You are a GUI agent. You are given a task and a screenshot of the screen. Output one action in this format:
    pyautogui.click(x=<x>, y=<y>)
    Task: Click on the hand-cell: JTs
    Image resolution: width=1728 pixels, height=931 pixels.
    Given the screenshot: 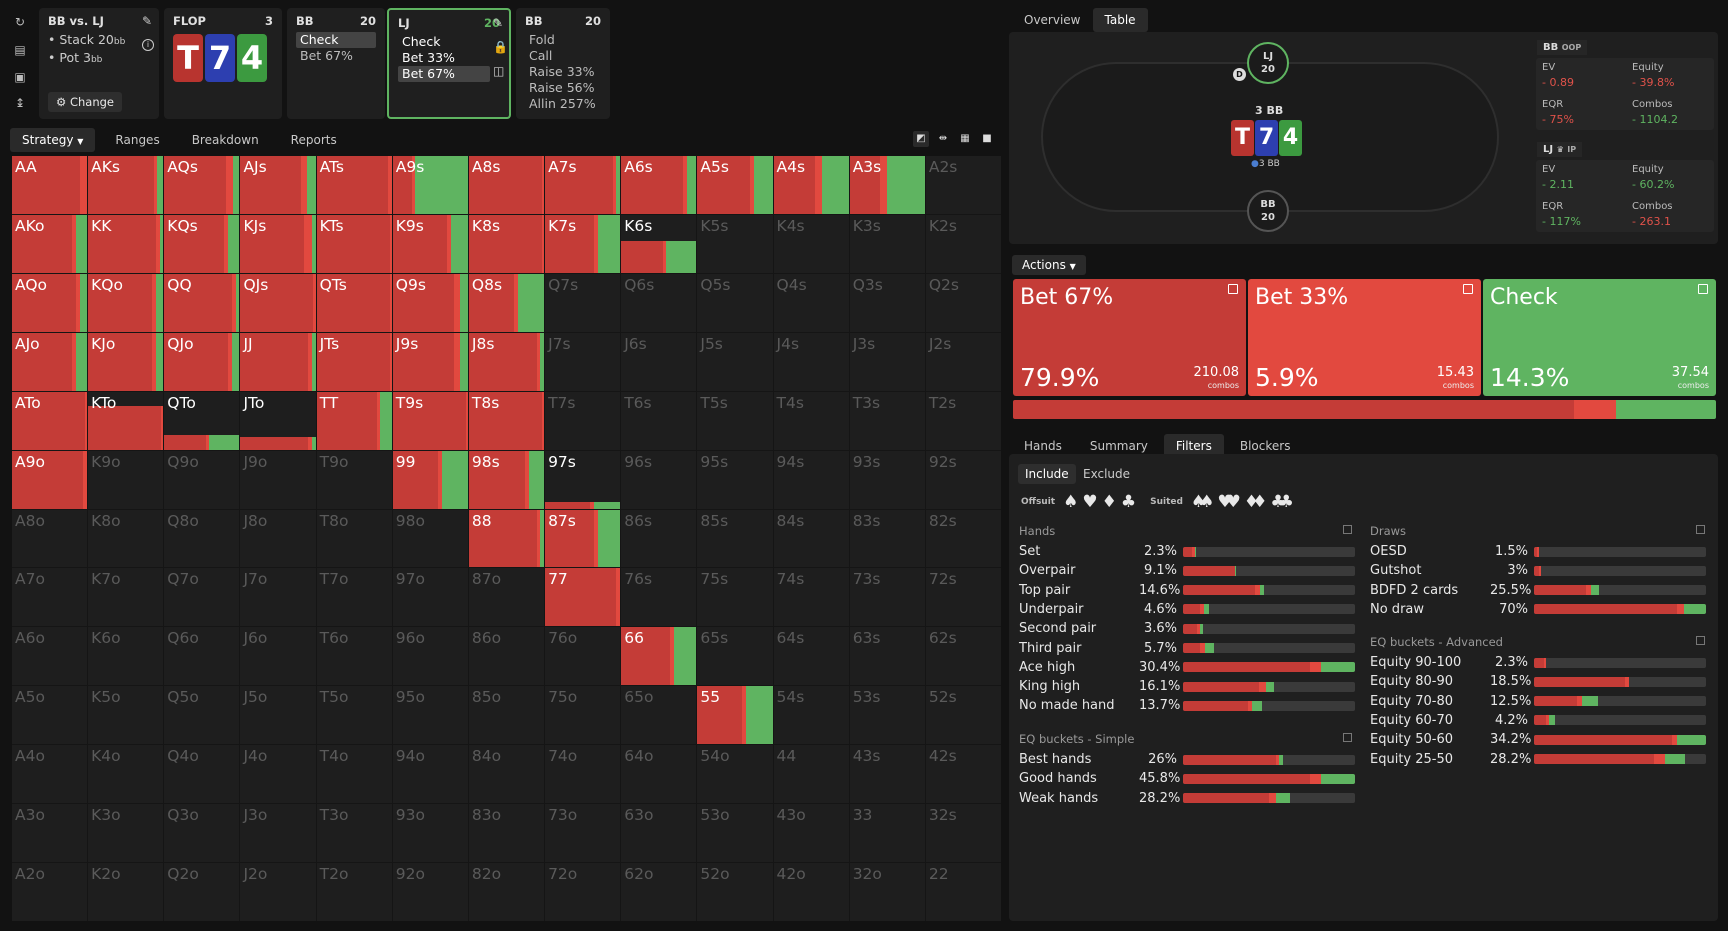 What is the action you would take?
    pyautogui.click(x=354, y=361)
    